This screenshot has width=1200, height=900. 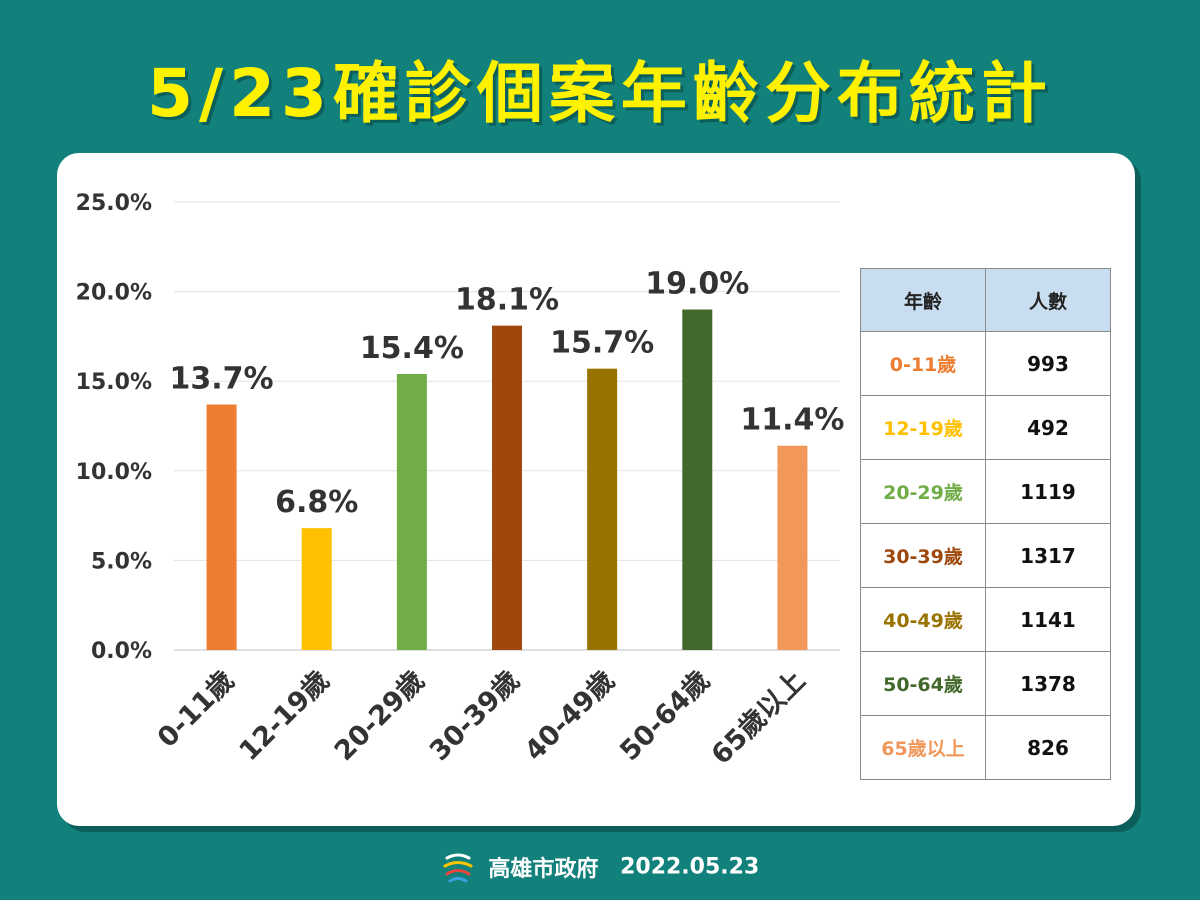 I want to click on table-cell-count: 993, so click(x=1048, y=363).